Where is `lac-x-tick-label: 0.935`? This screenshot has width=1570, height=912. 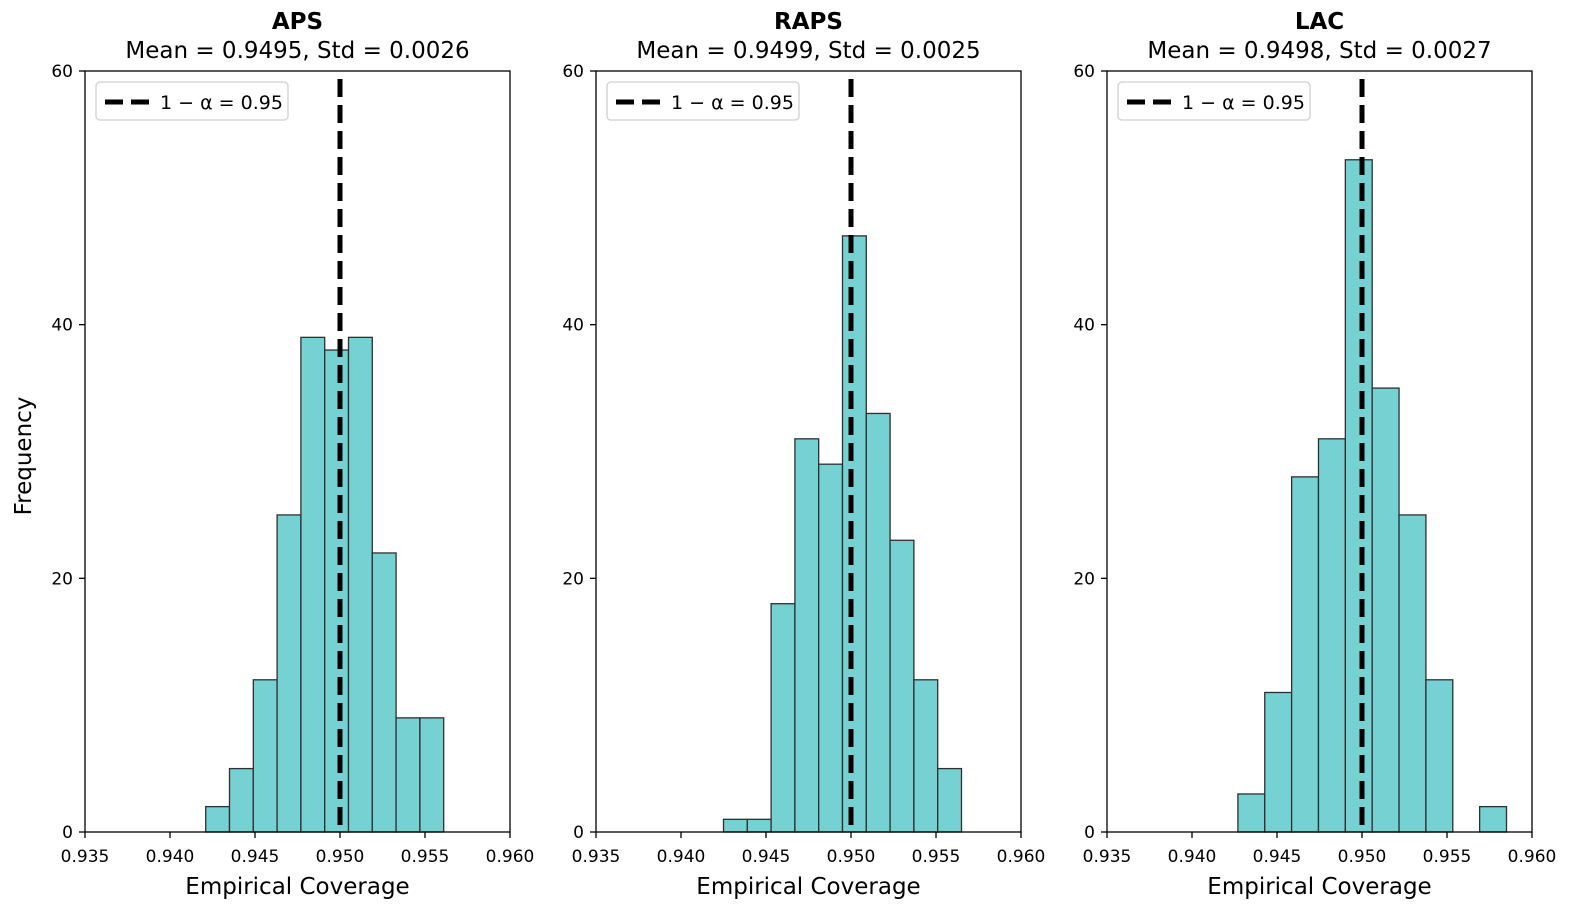 lac-x-tick-label: 0.935 is located at coordinates (1107, 857).